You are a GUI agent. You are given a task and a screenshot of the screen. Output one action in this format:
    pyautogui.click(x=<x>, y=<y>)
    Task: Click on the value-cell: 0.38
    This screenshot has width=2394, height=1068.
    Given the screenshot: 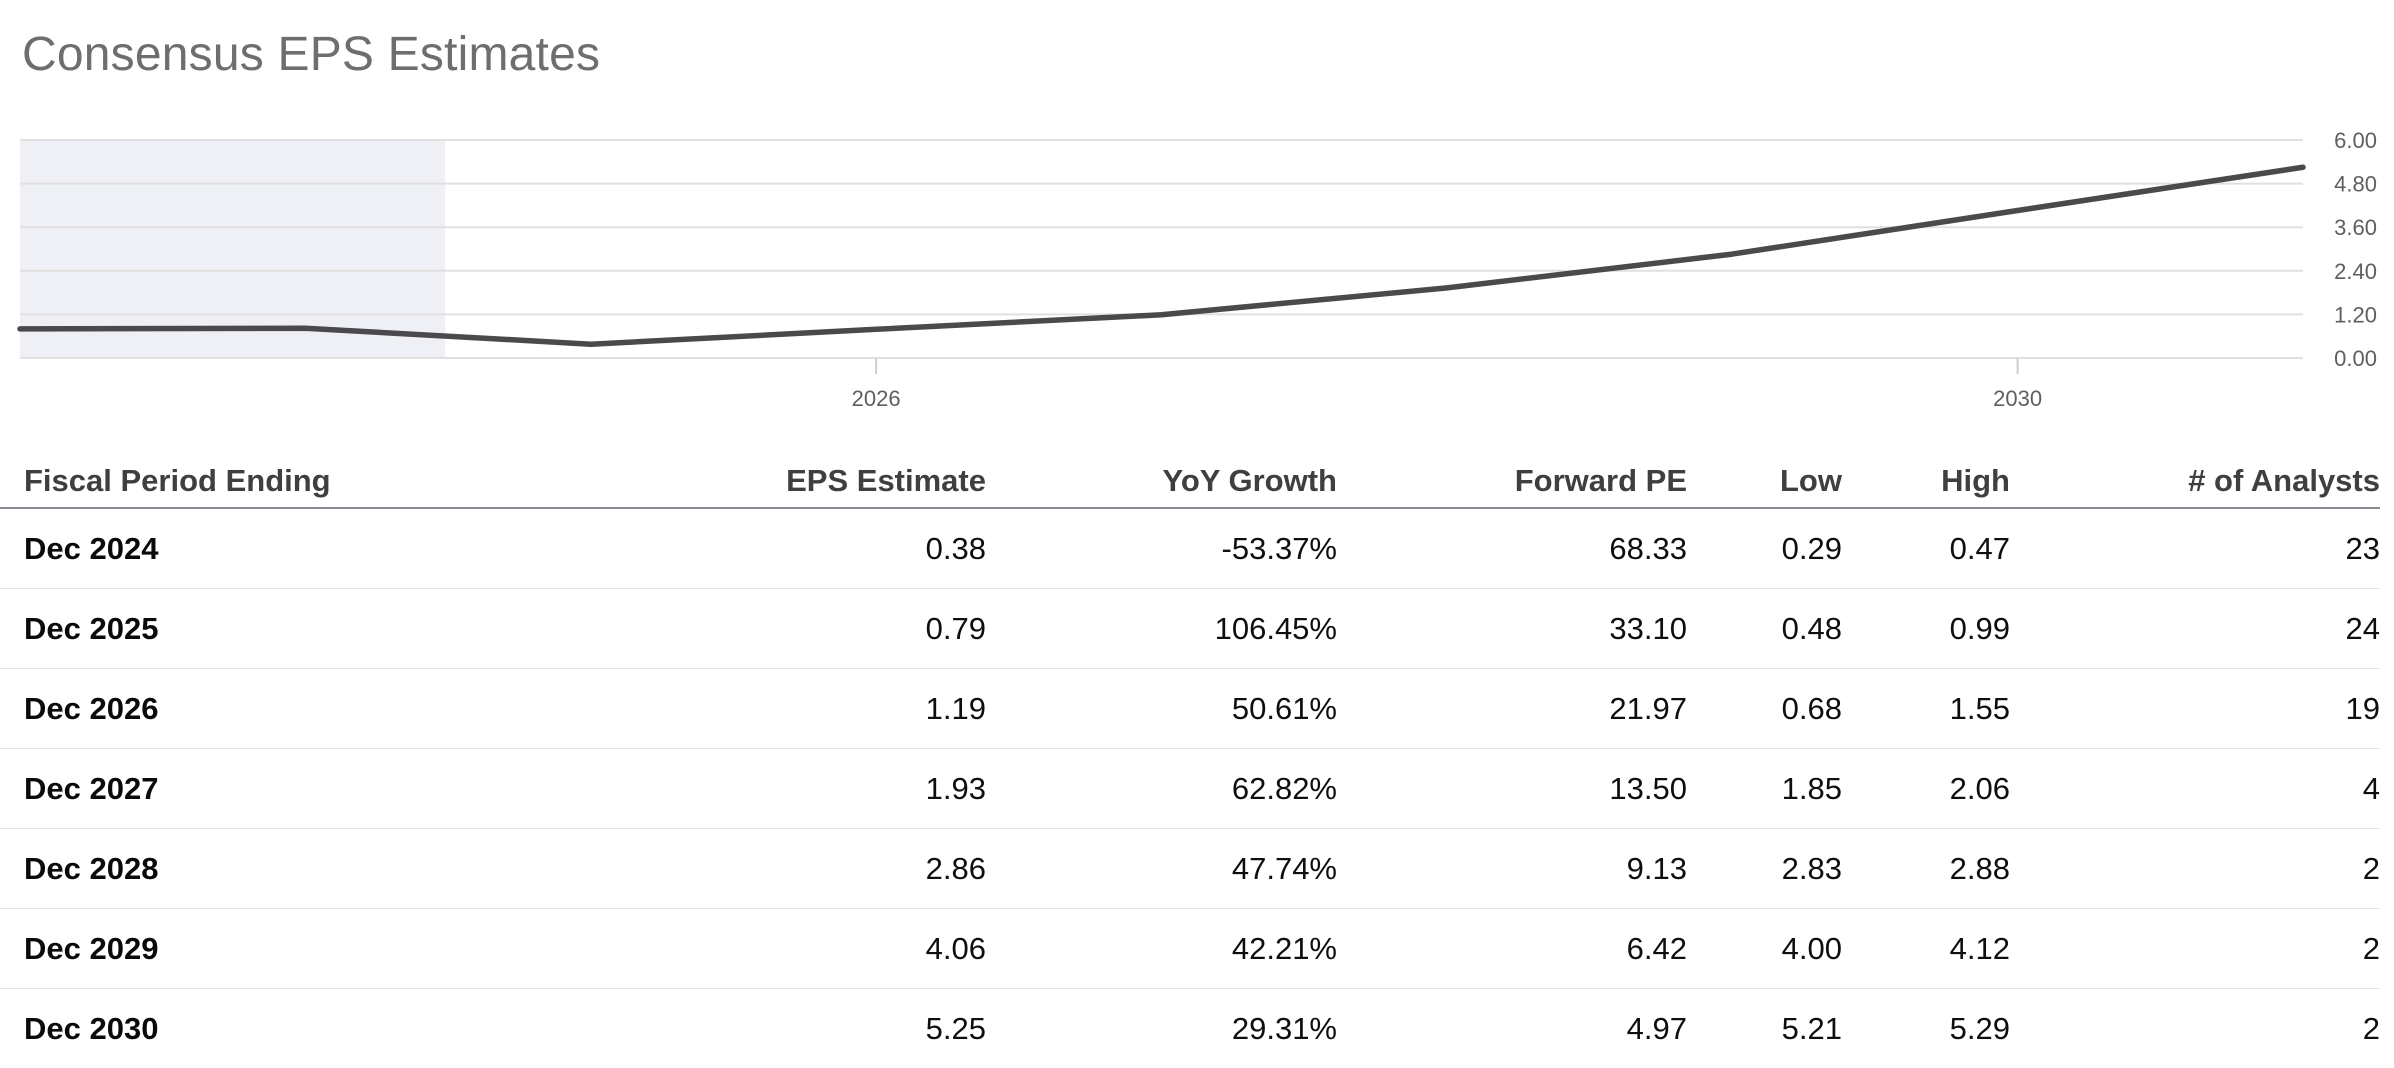 What is the action you would take?
    pyautogui.click(x=955, y=548)
    